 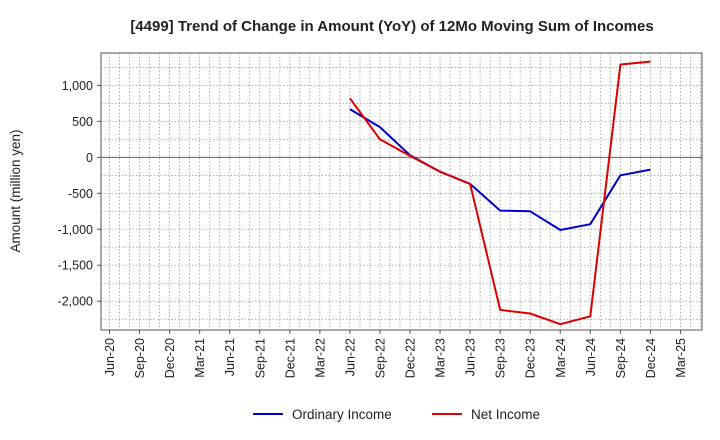 I want to click on x-tick-label: Mar-24, so click(x=561, y=358).